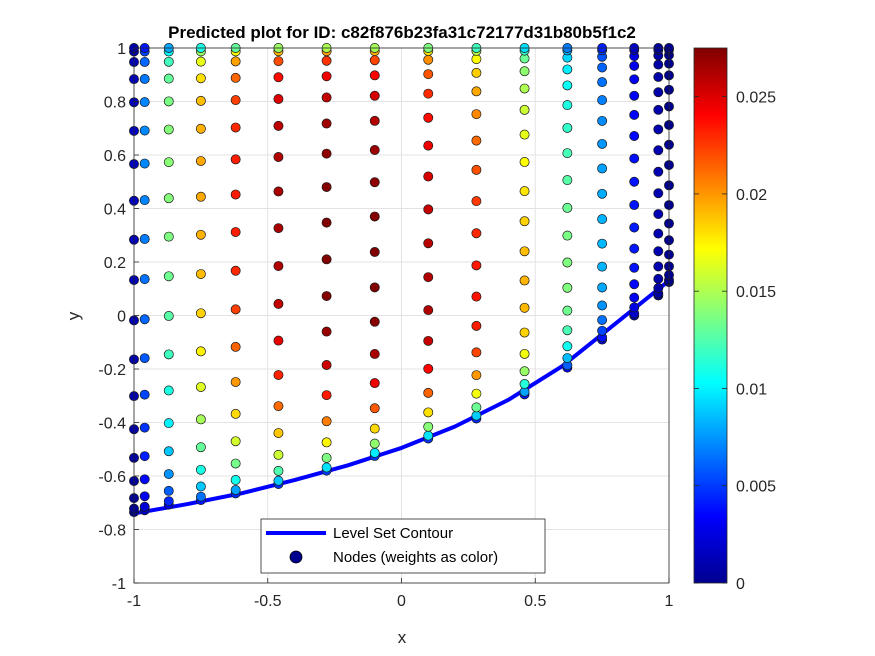 The image size is (875, 656). What do you see at coordinates (115, 210) in the screenshot?
I see `y-tick-label: 0.4` at bounding box center [115, 210].